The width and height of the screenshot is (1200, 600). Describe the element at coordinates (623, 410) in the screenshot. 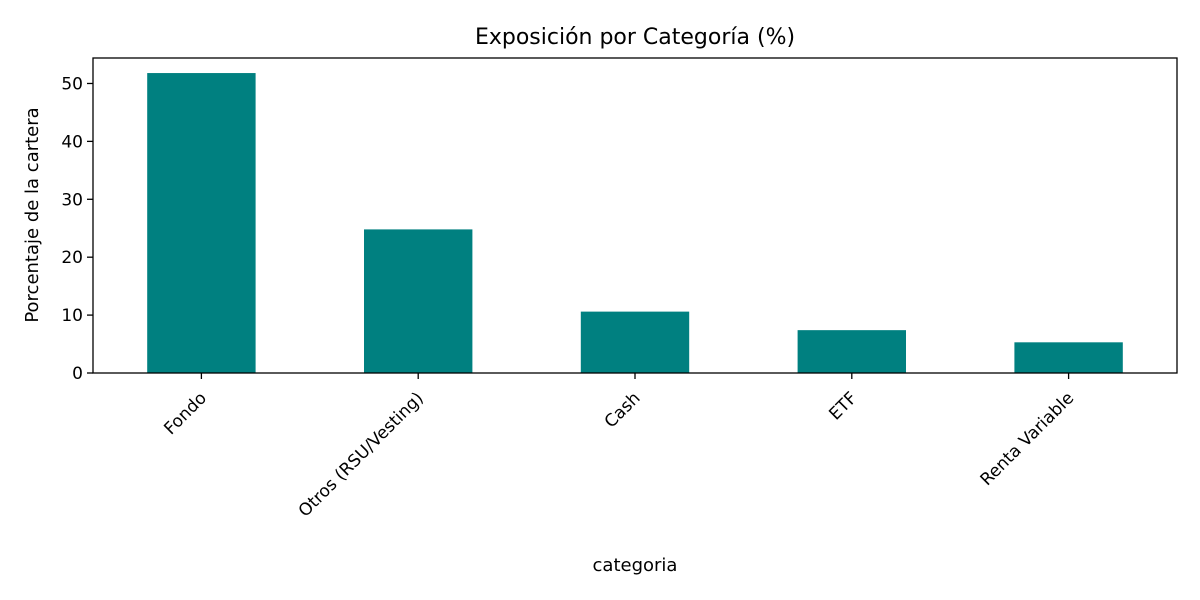

I see `x-tick-label-2: Cash` at that location.